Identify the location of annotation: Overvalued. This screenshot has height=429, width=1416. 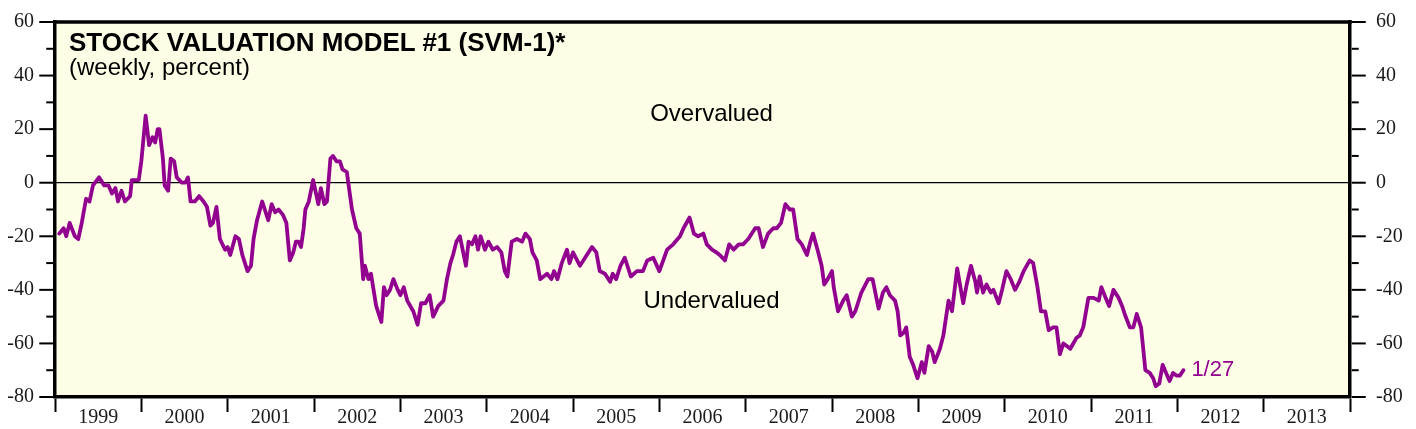
(711, 112).